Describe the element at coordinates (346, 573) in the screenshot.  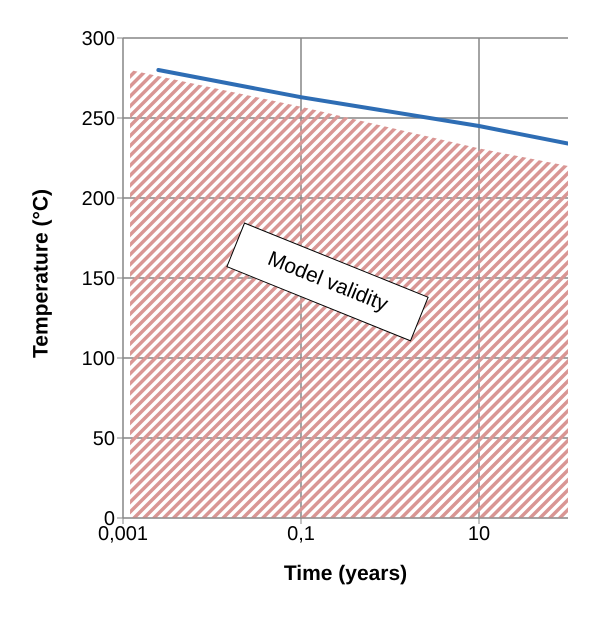
I see `x-axis-title: Time (years)` at that location.